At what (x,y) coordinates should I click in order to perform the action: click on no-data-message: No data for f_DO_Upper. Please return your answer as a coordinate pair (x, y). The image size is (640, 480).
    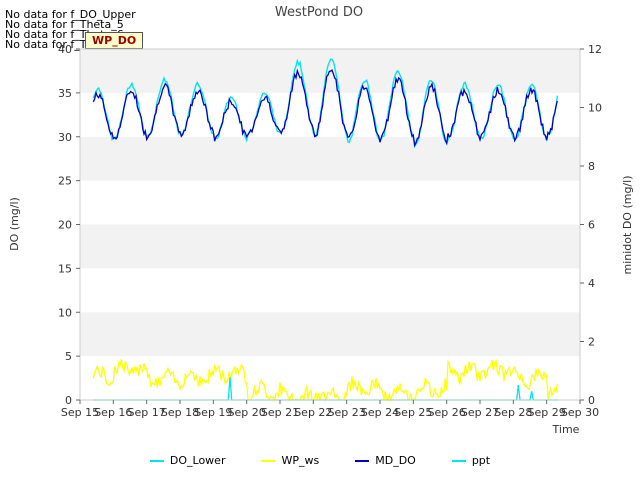
    Looking at the image, I should click on (70, 14).